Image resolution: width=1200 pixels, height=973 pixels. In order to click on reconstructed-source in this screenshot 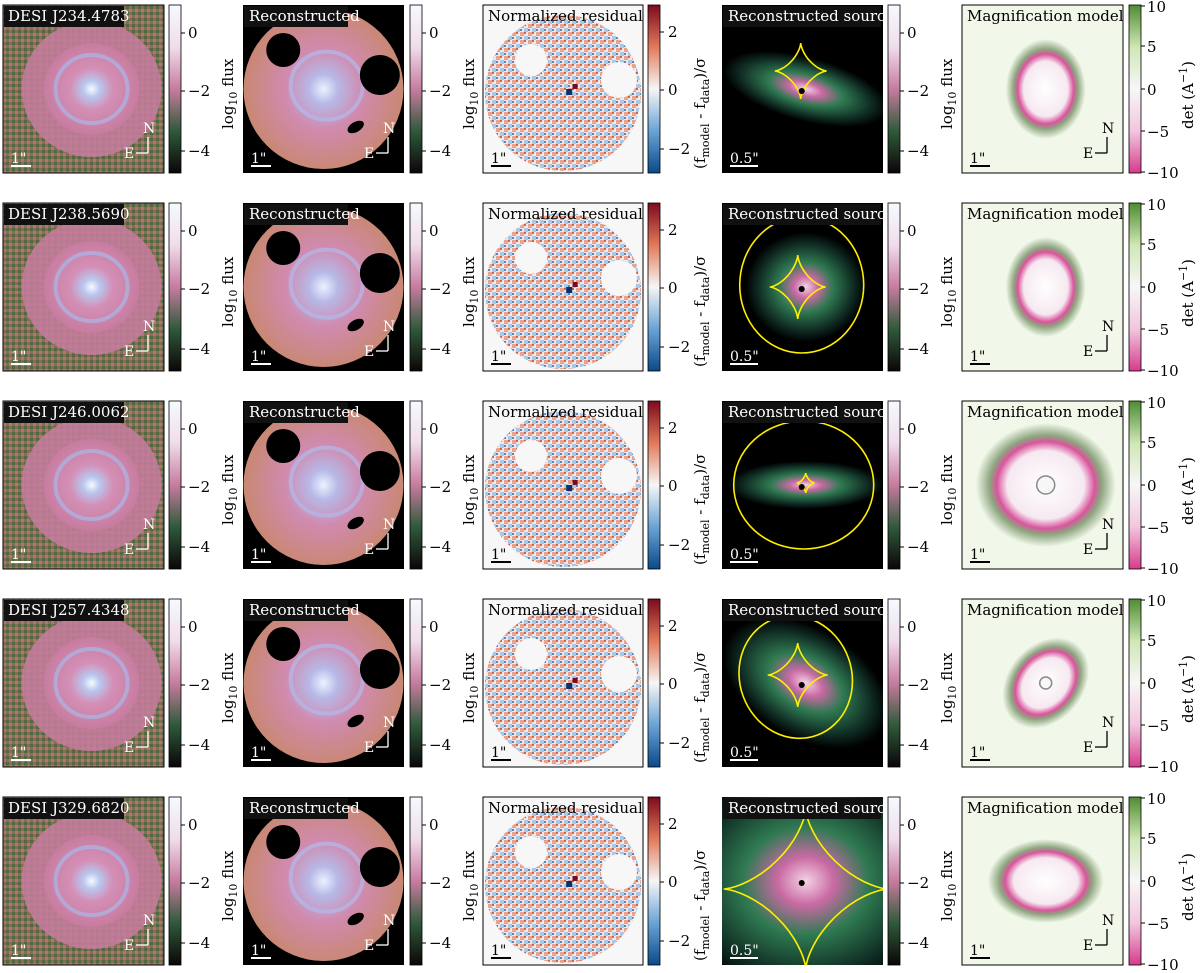, I will do `click(803, 85)`.